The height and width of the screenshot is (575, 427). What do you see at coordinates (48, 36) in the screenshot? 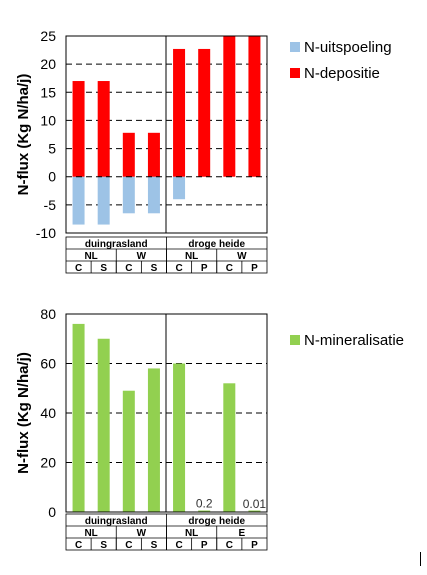
I see `y-tick-label: 25` at bounding box center [48, 36].